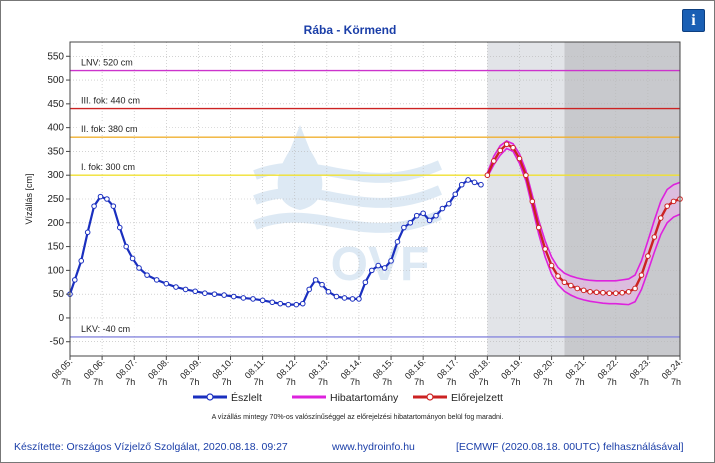 This screenshot has width=715, height=463. What do you see at coordinates (583, 211) in the screenshot?
I see `error-band-upper` at bounding box center [583, 211].